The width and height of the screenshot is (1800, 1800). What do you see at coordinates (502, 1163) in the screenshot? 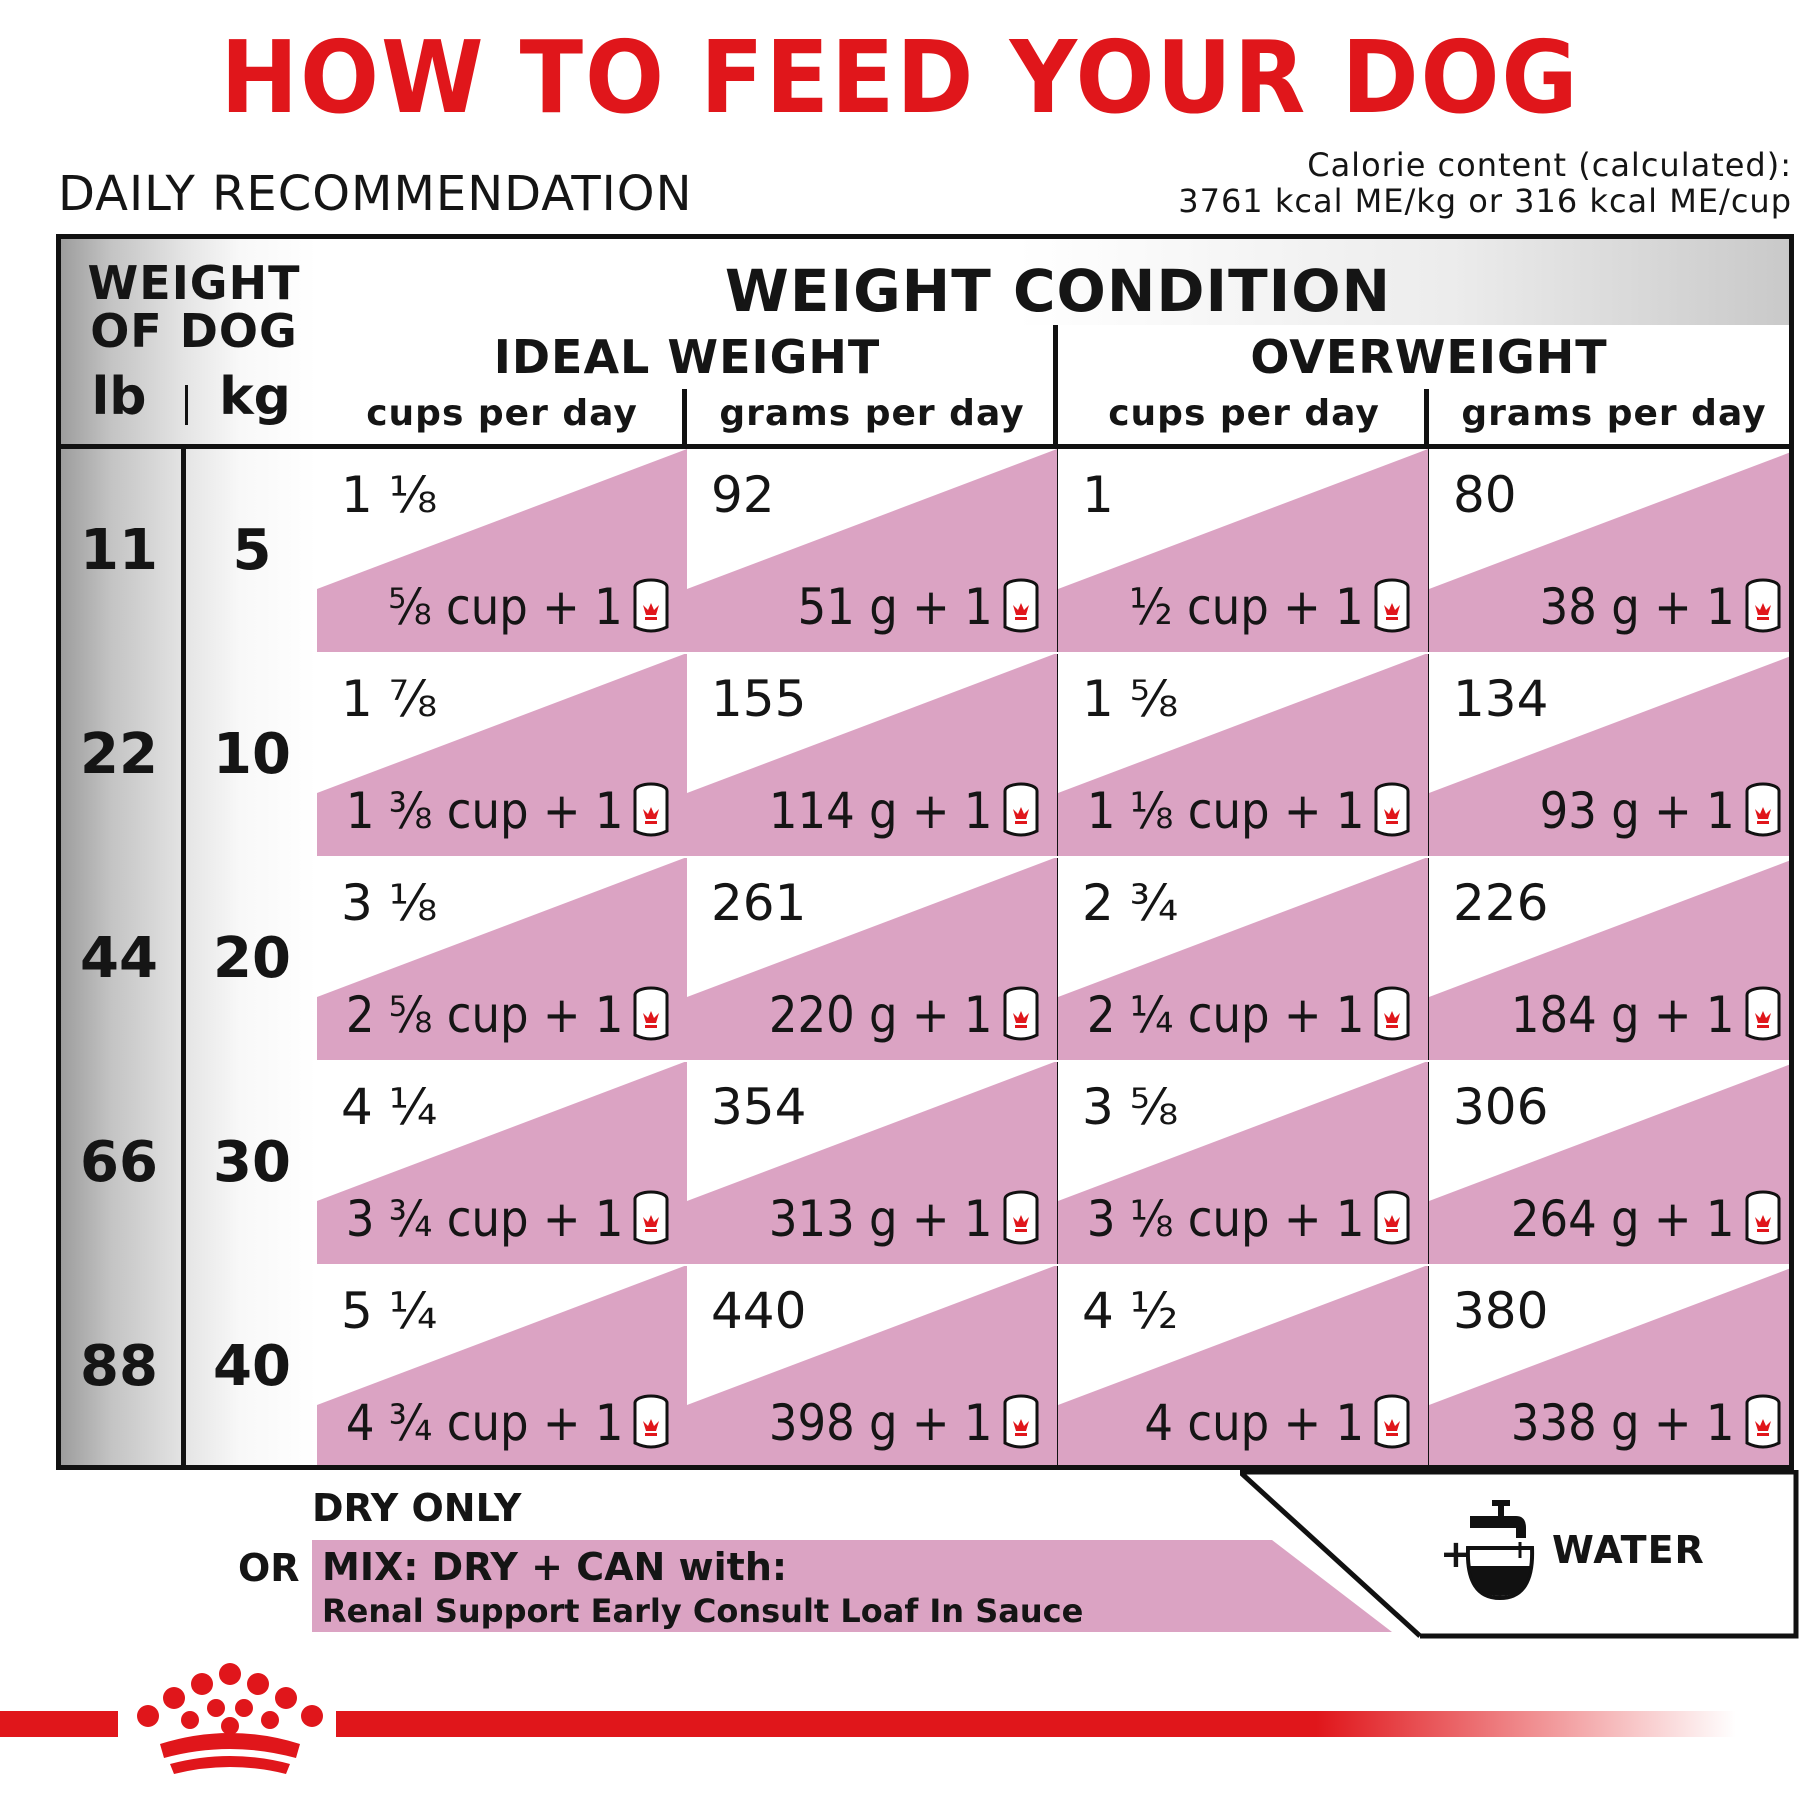
I see `feeding-cell: 4 ¼ 3 ¾ cup + 1` at bounding box center [502, 1163].